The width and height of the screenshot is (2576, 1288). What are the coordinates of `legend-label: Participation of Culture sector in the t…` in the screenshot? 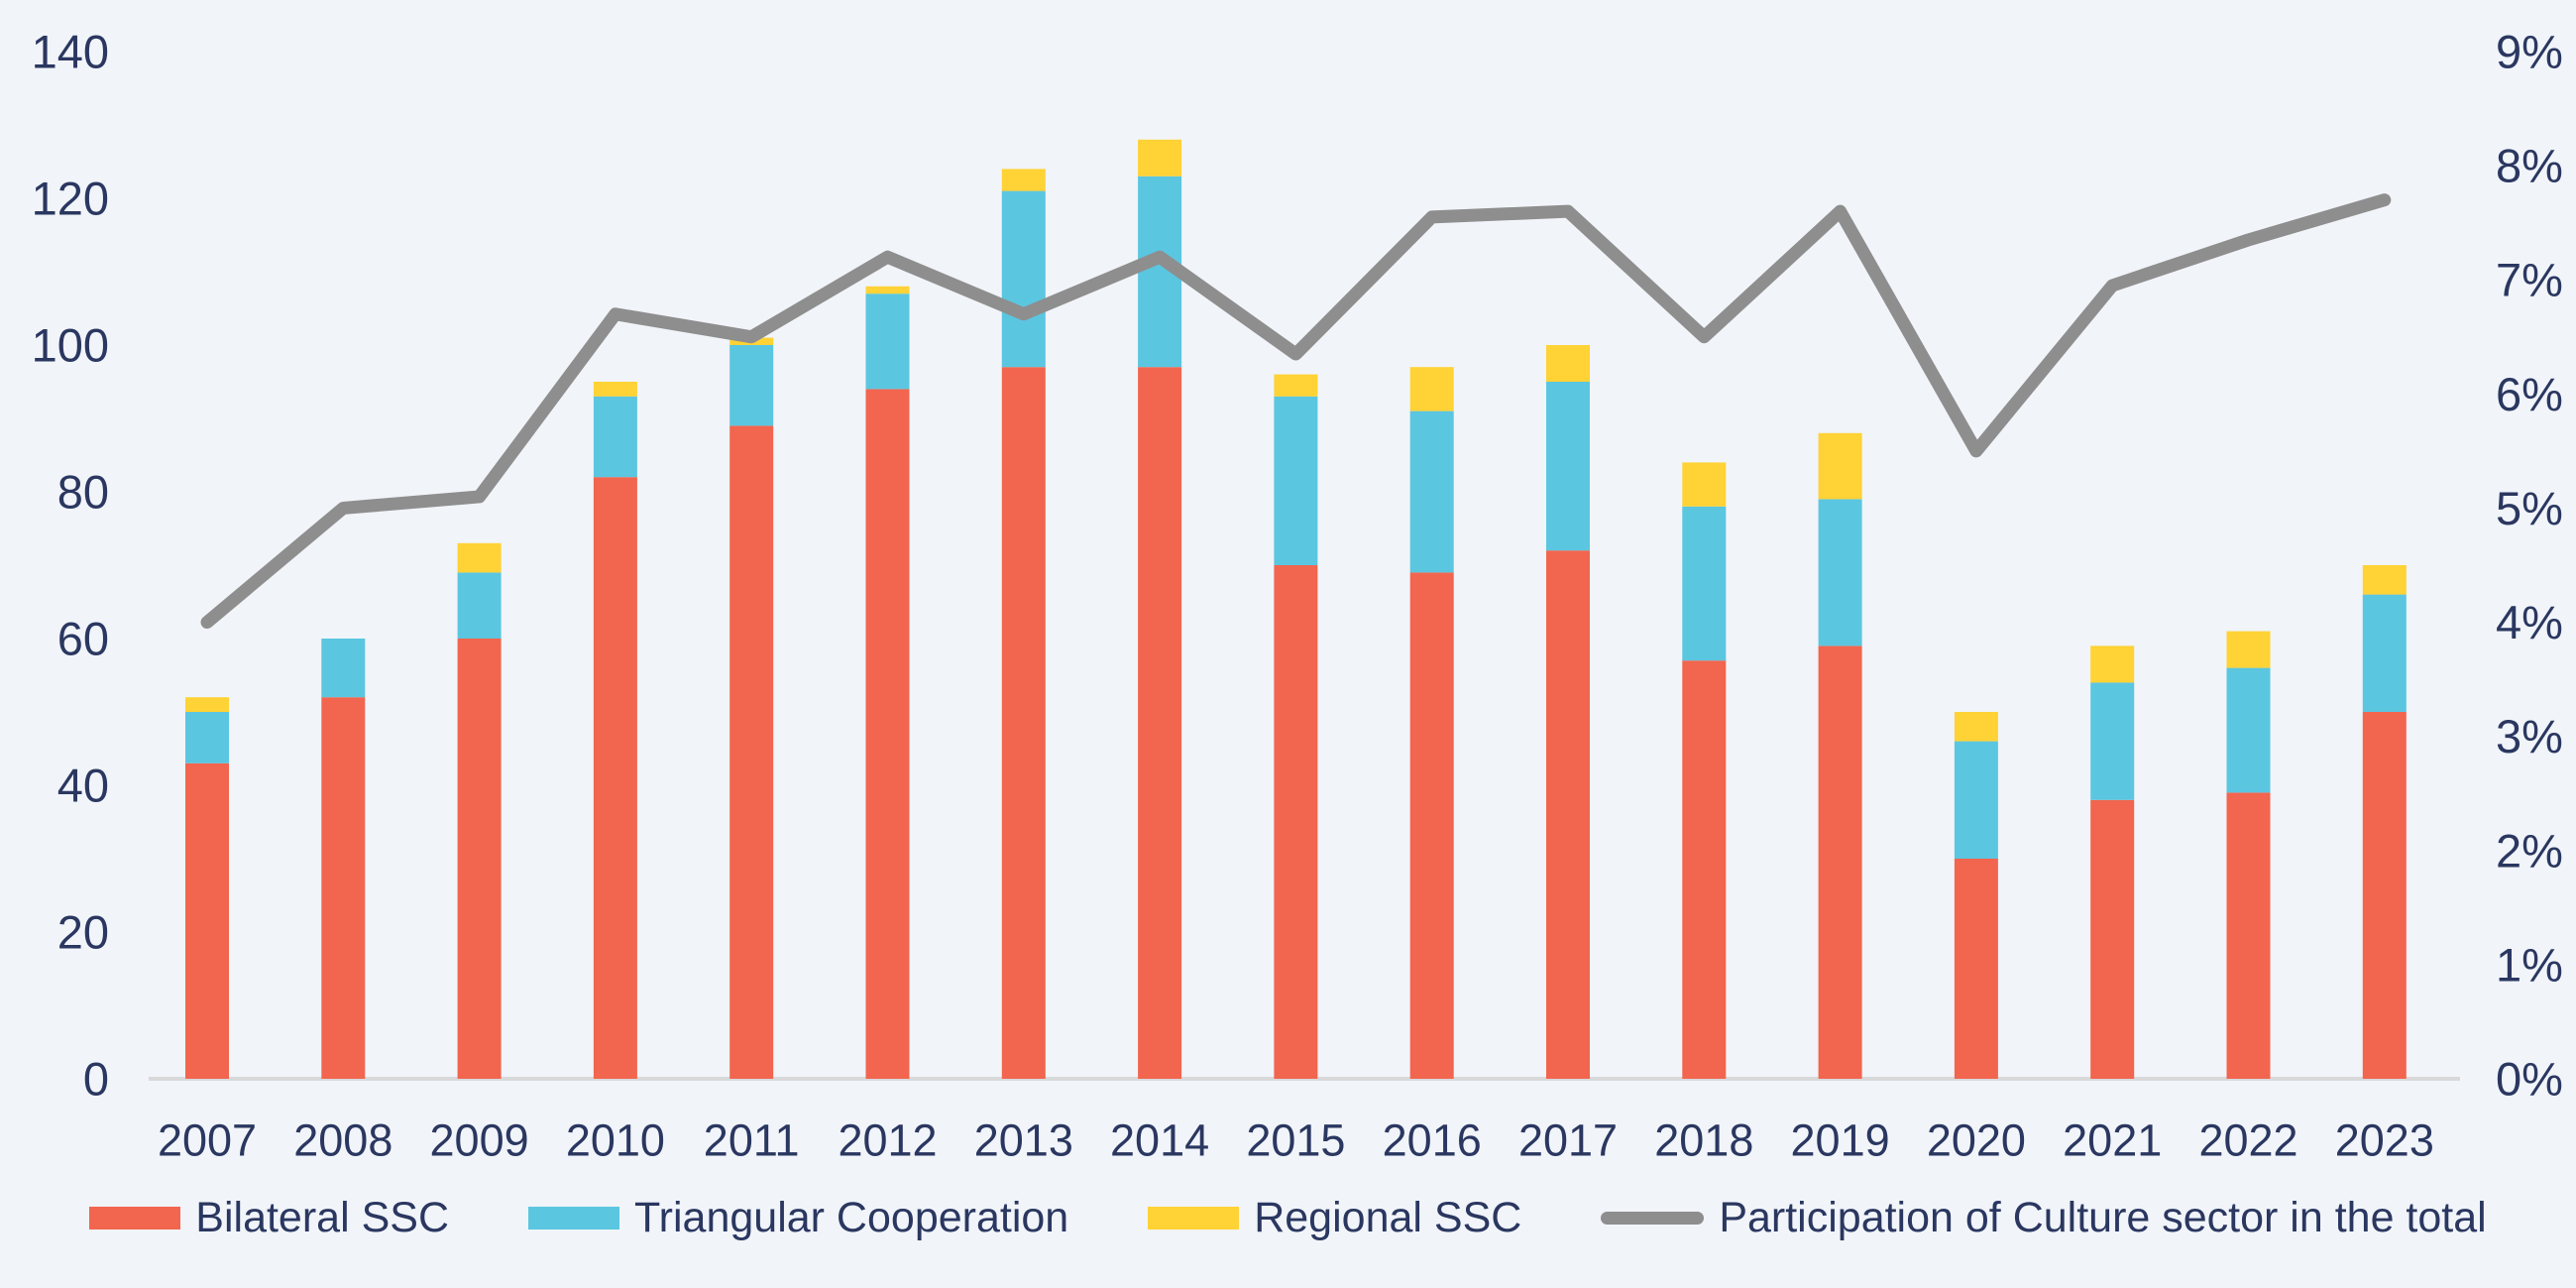 It's located at (2103, 1217).